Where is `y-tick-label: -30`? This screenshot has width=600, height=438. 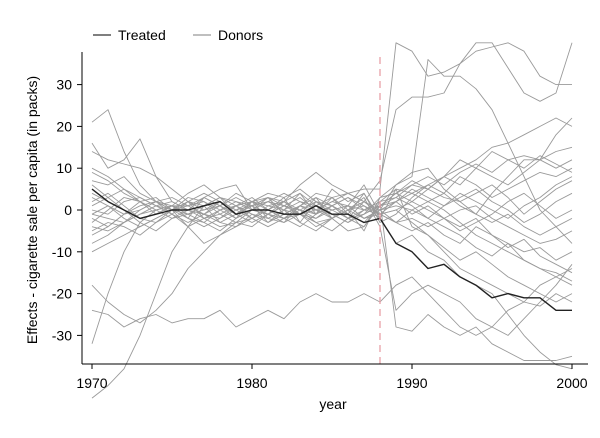 y-tick-label: -30 is located at coordinates (62, 335).